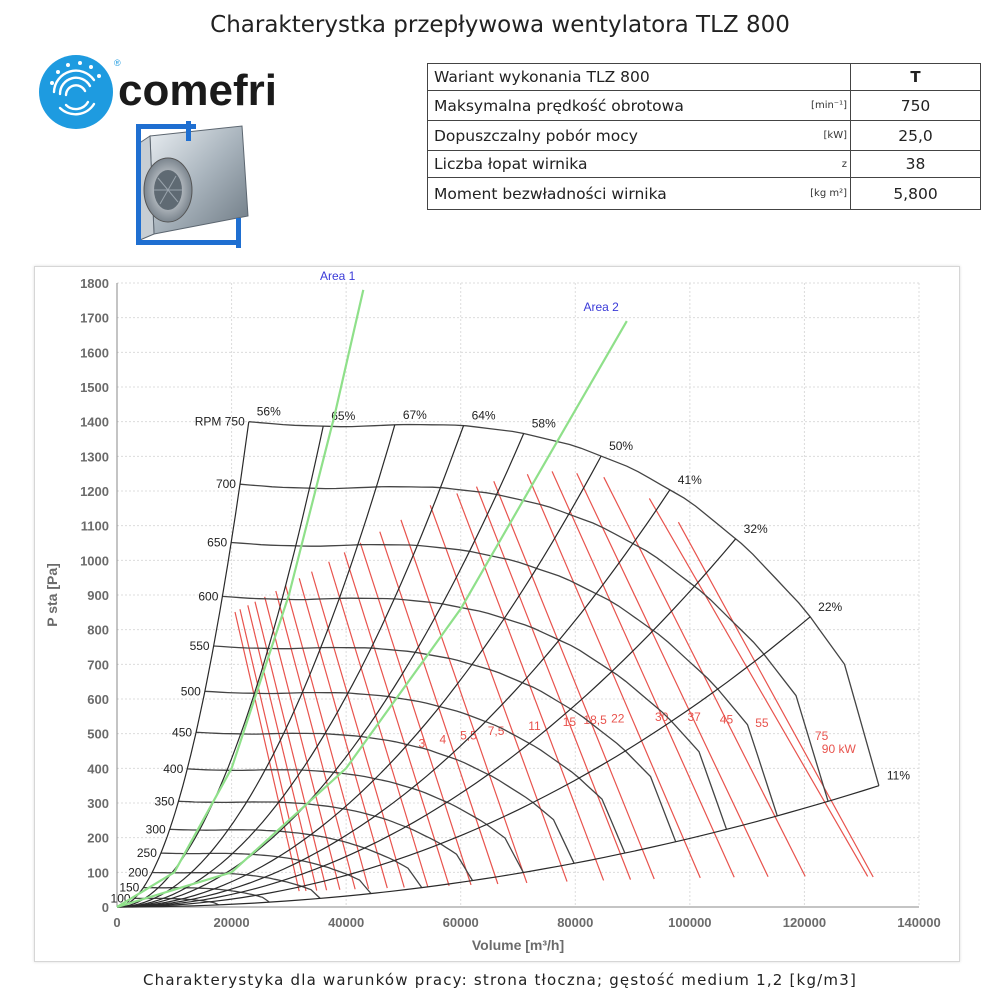 This screenshot has height=1007, width=1000. Describe the element at coordinates (575, 922) in the screenshot. I see `x-tick-label: 80000` at that location.